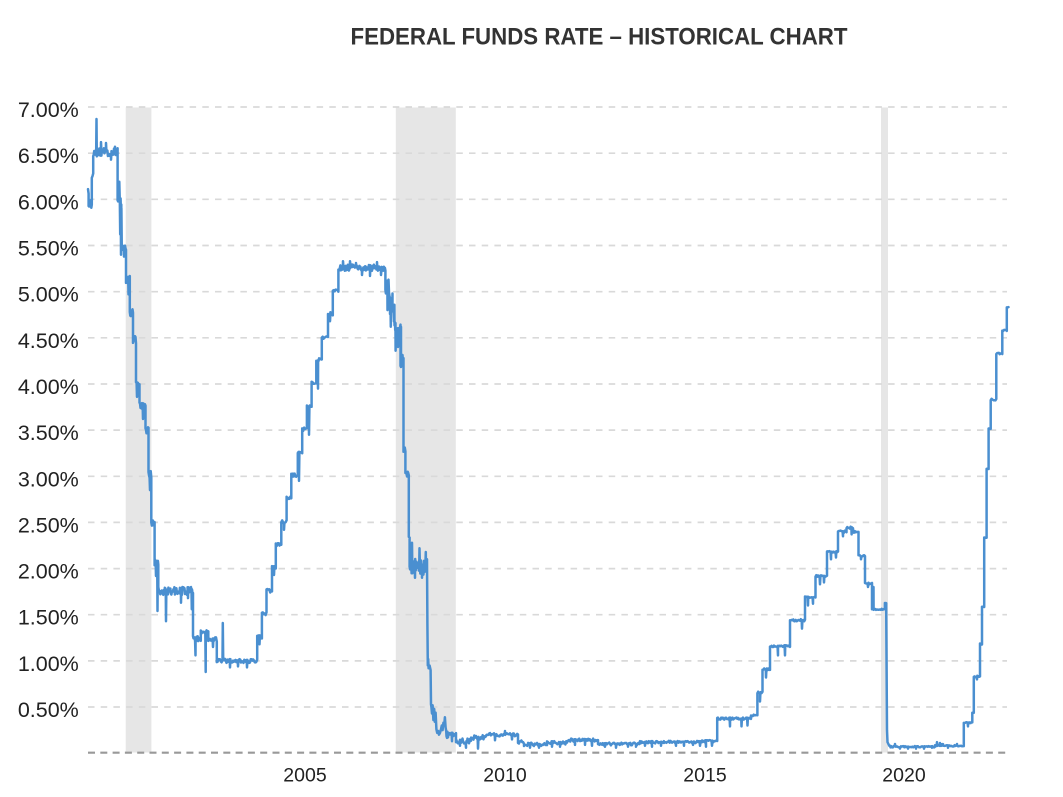 This screenshot has height=797, width=1063. What do you see at coordinates (705, 776) in the screenshot?
I see `svg-text: 2015` at bounding box center [705, 776].